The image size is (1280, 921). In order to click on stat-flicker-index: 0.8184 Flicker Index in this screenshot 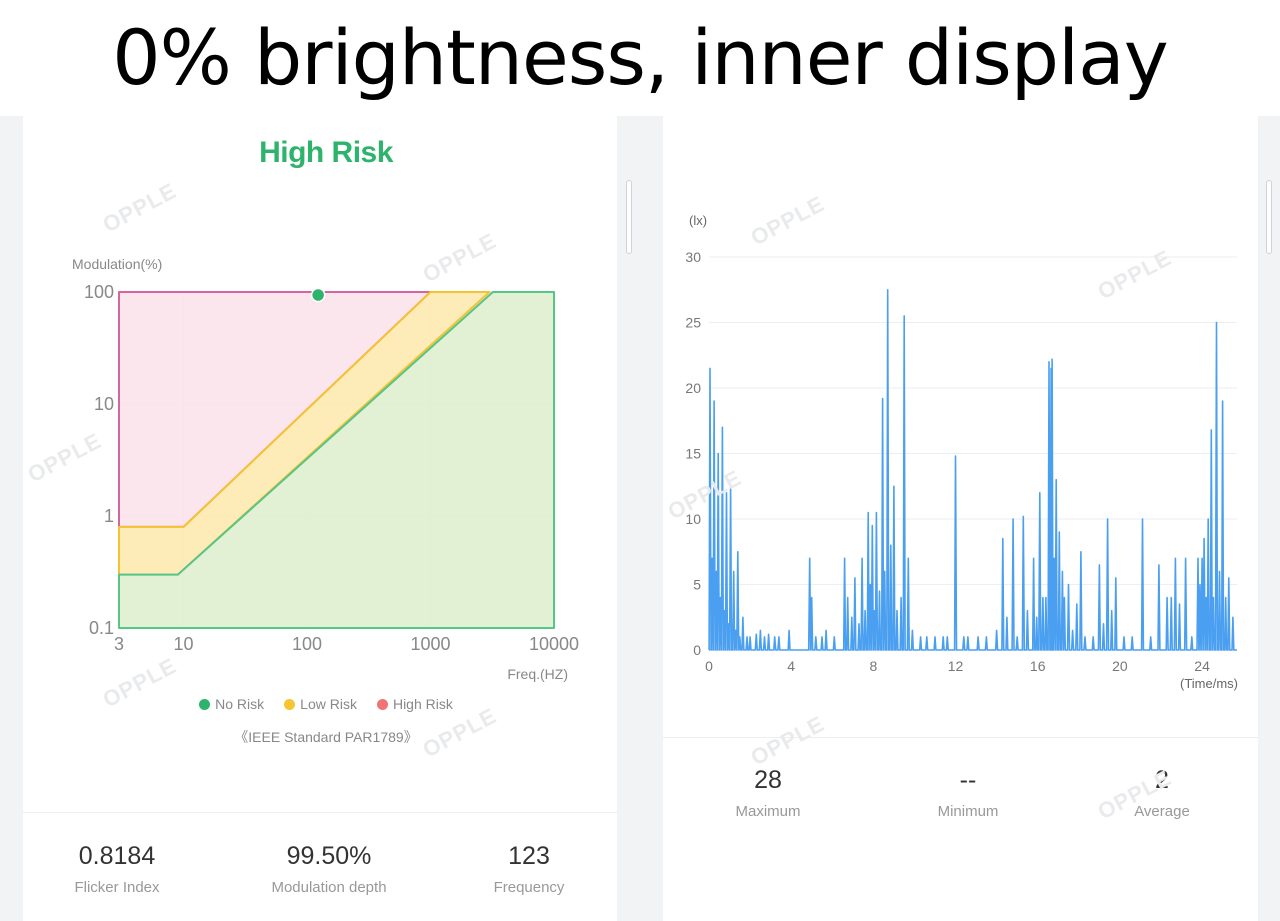, I will do `click(117, 869)`.